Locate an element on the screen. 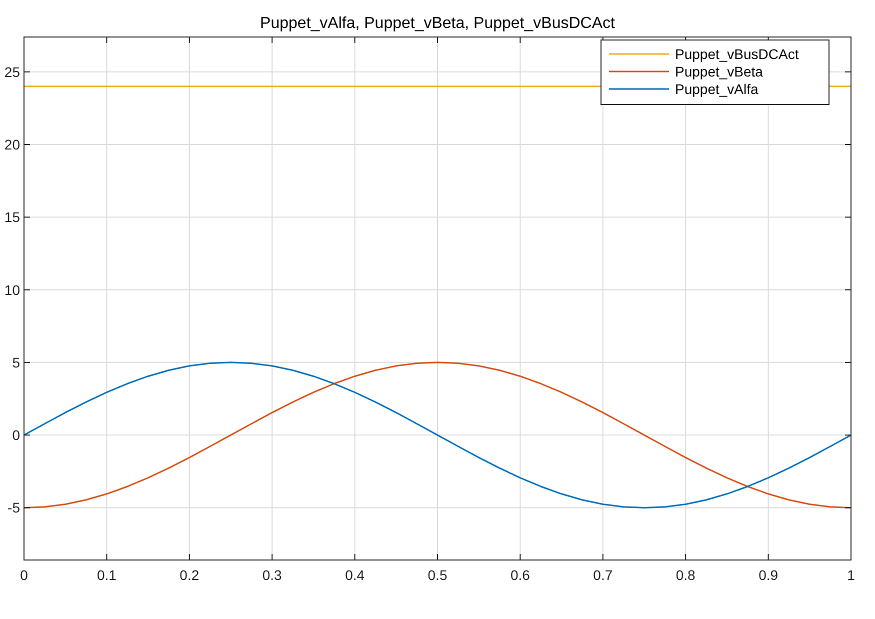  chart-title: Puppet_vAlfa, Puppet_vBeta, Puppet_vBusDCAct is located at coordinates (438, 23).